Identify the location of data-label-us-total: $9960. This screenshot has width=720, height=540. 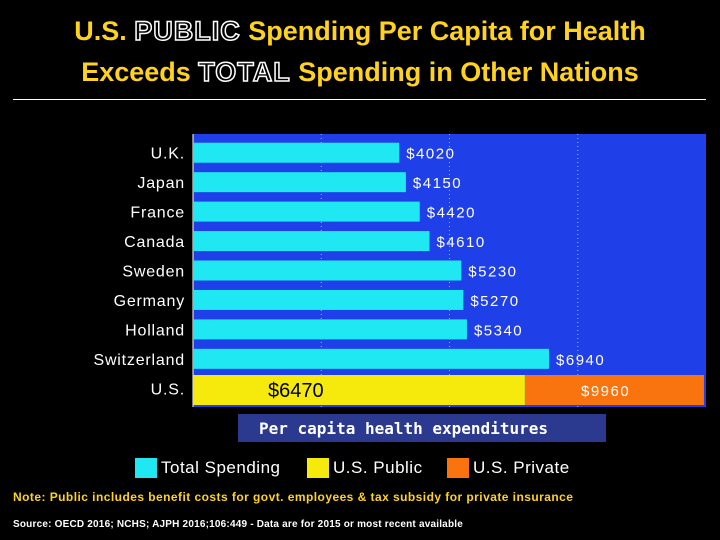
(605, 391).